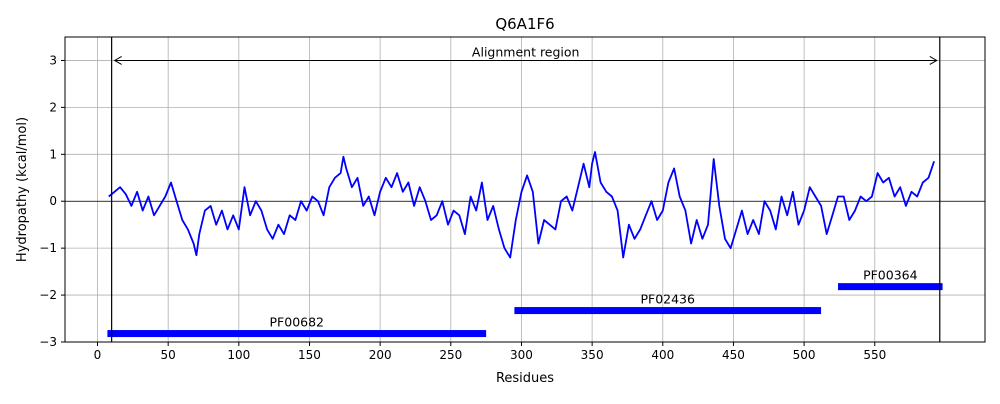 The image size is (1000, 404). What do you see at coordinates (22, 189) in the screenshot?
I see `y-axis-label: Hydropathy (kcal/mol)` at bounding box center [22, 189].